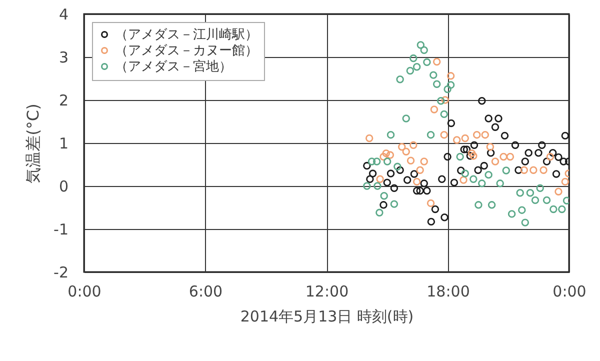 This screenshot has height=361, width=600. Describe the element at coordinates (186, 51) in the screenshot. I see `legend-label: （アメダス－カヌー館）` at that location.